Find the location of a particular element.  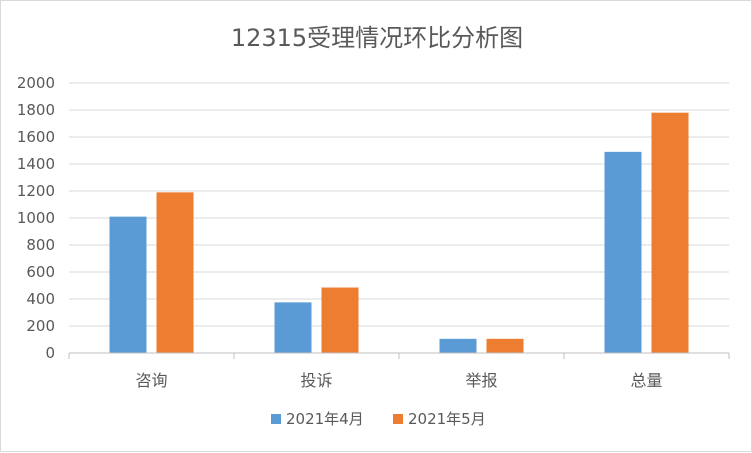

y-tick-label: 2000 is located at coordinates (36, 83).